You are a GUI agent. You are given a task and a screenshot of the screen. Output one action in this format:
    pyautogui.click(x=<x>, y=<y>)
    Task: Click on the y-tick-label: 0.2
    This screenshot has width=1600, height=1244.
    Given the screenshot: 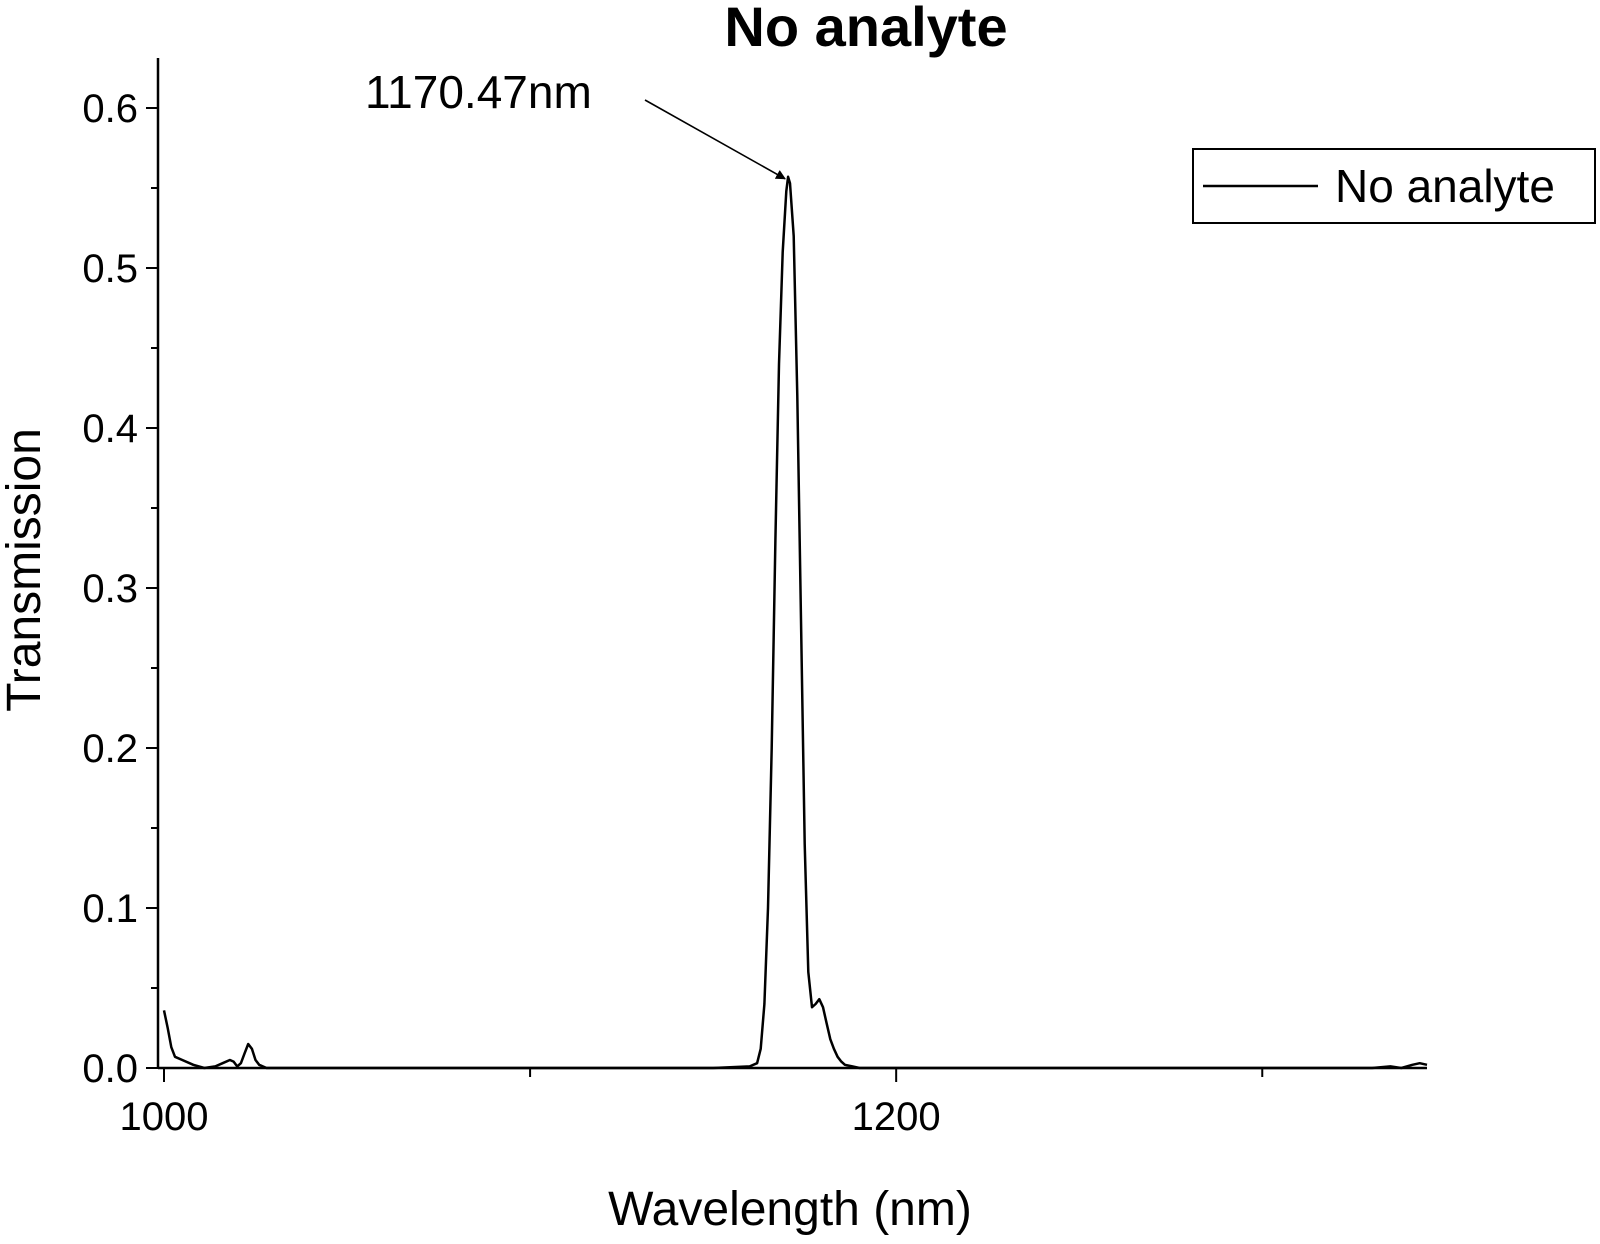 What is the action you would take?
    pyautogui.click(x=110, y=749)
    